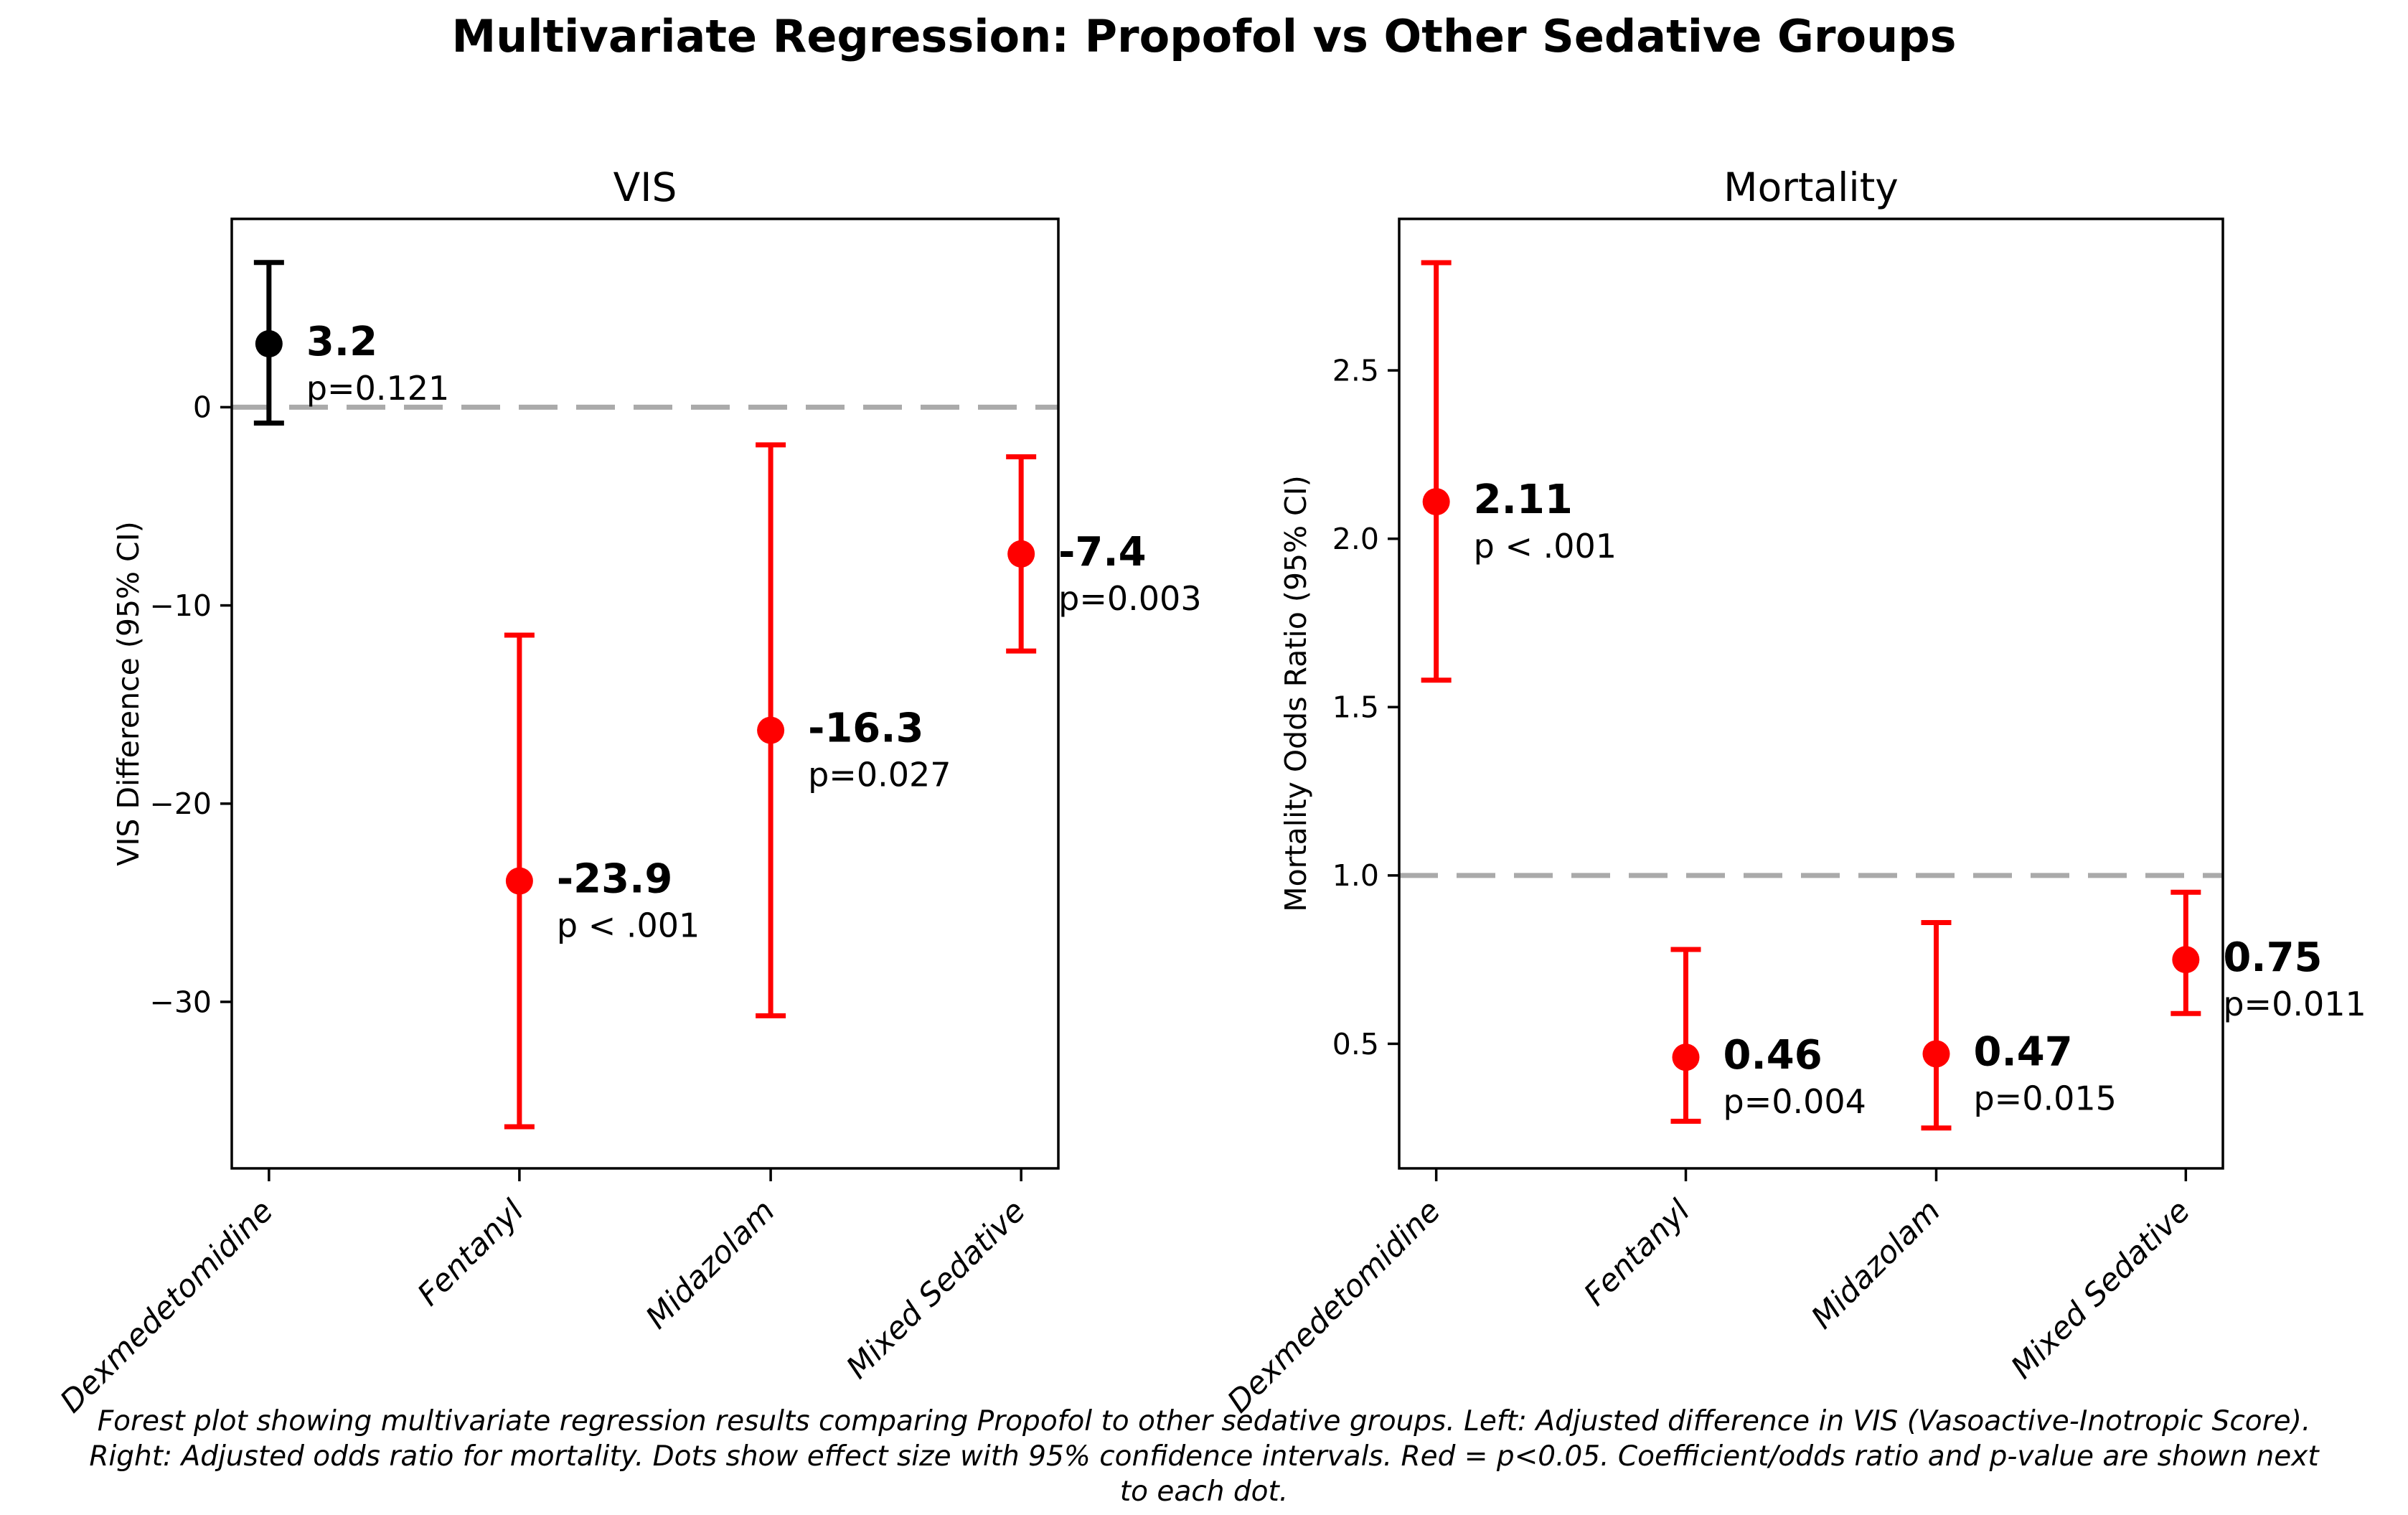 The width and height of the screenshot is (2408, 1515). Describe the element at coordinates (1204, 1492) in the screenshot. I see `caption-line-3: to each dot.` at that location.